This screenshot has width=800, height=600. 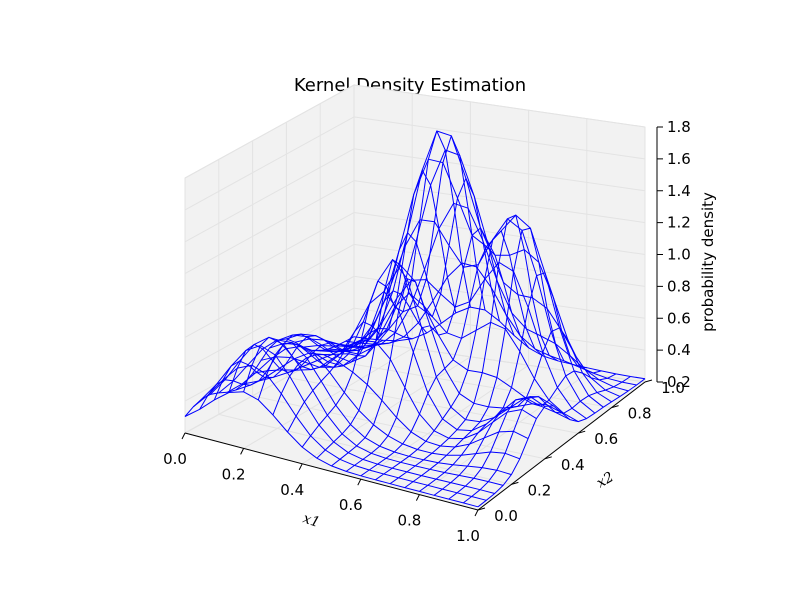 What do you see at coordinates (292, 490) in the screenshot?
I see `x-tick-label: 0.4` at bounding box center [292, 490].